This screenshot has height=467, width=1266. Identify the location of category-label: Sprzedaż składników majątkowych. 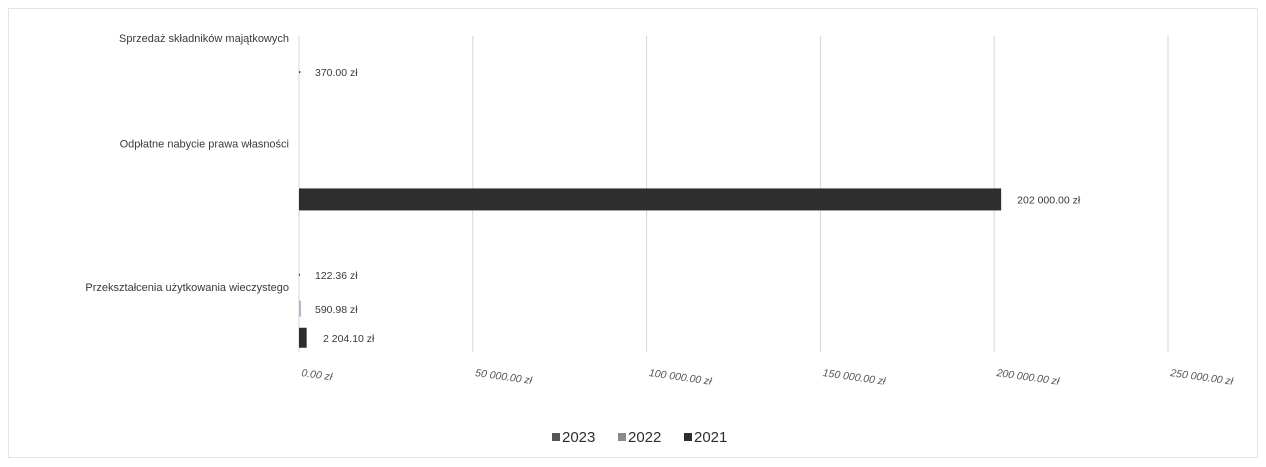
(204, 39).